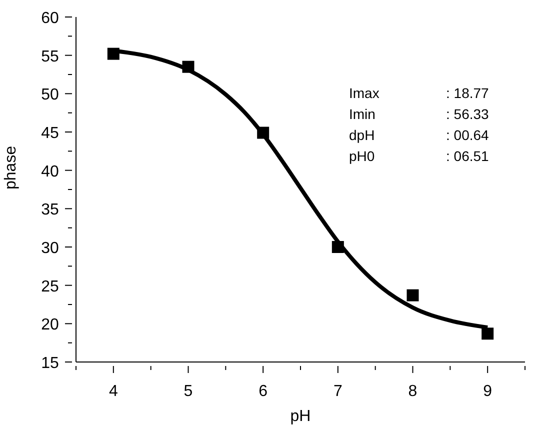  What do you see at coordinates (263, 391) in the screenshot?
I see `x-tick-label: 6` at bounding box center [263, 391].